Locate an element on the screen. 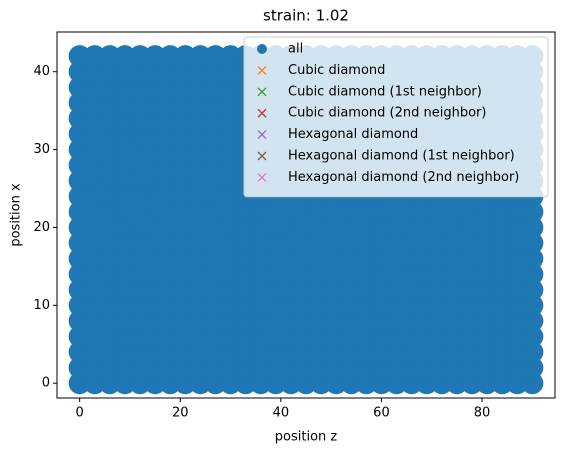 The height and width of the screenshot is (454, 563). x-tick-label: 60 is located at coordinates (381, 413).